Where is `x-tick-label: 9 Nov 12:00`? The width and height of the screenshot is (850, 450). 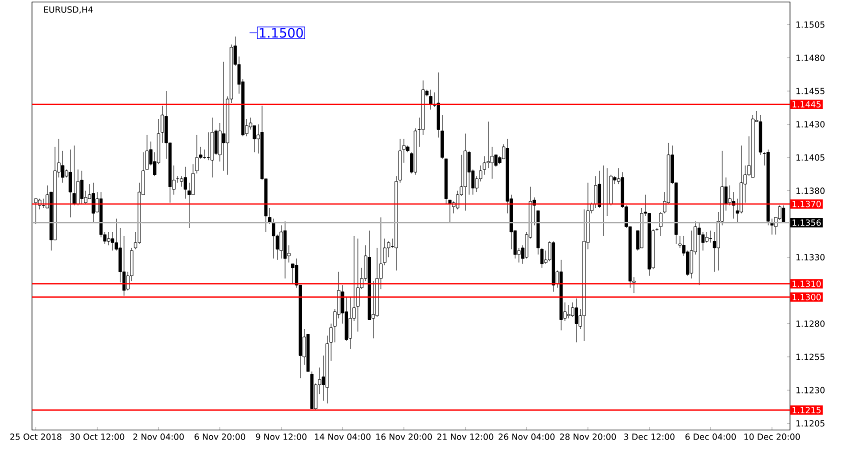
x-tick-label: 9 Nov 12:00 is located at coordinates (281, 437).